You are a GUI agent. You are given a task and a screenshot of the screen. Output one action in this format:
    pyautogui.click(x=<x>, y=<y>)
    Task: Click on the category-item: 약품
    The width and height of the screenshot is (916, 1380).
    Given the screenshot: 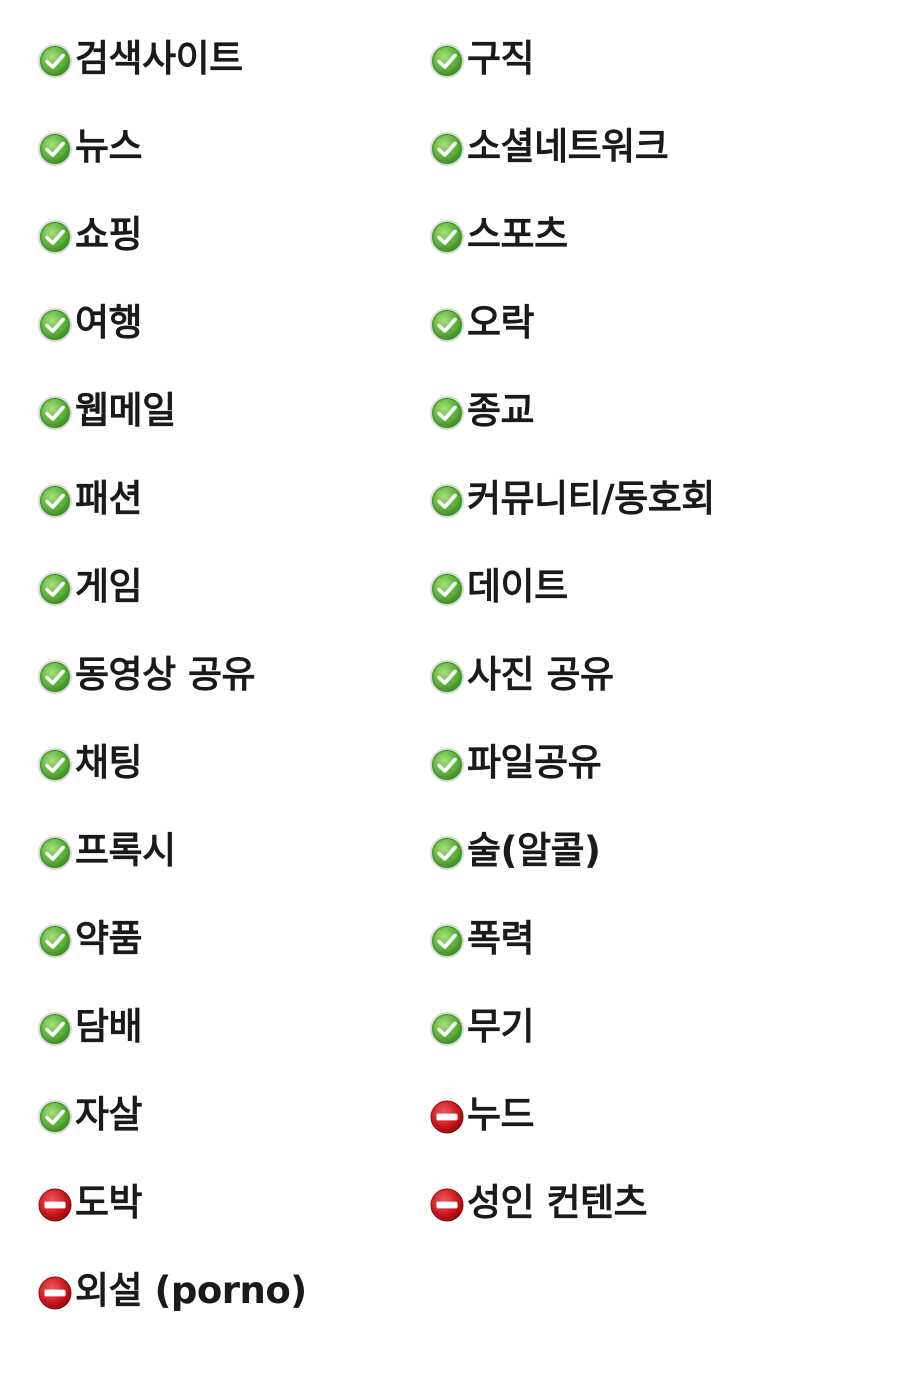 What is the action you would take?
    pyautogui.click(x=89, y=938)
    